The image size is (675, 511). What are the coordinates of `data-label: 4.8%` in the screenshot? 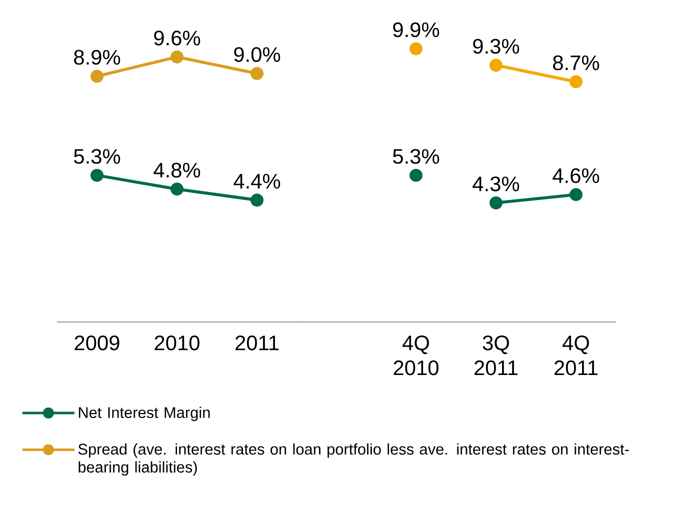 It's located at (177, 170).